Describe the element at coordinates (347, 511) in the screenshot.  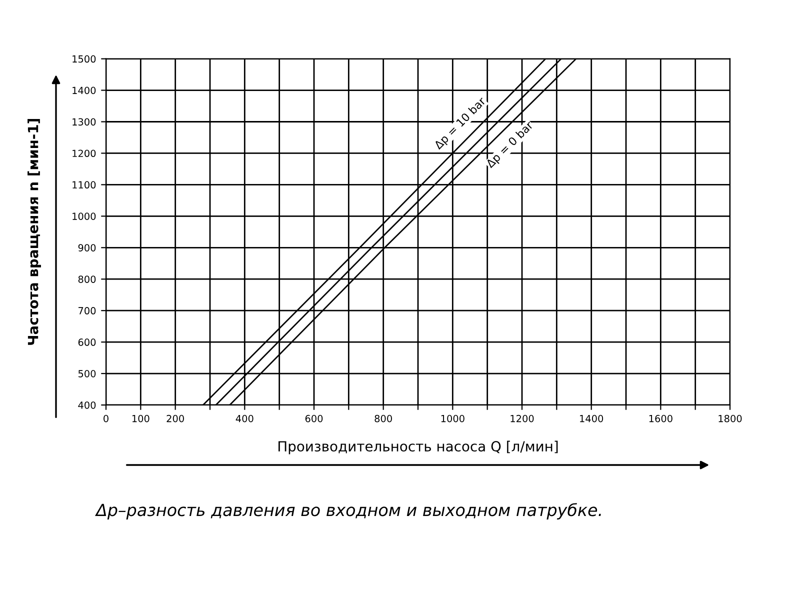
I see `text: Δр–разность давления во входном и выходном патрубке.` at that location.